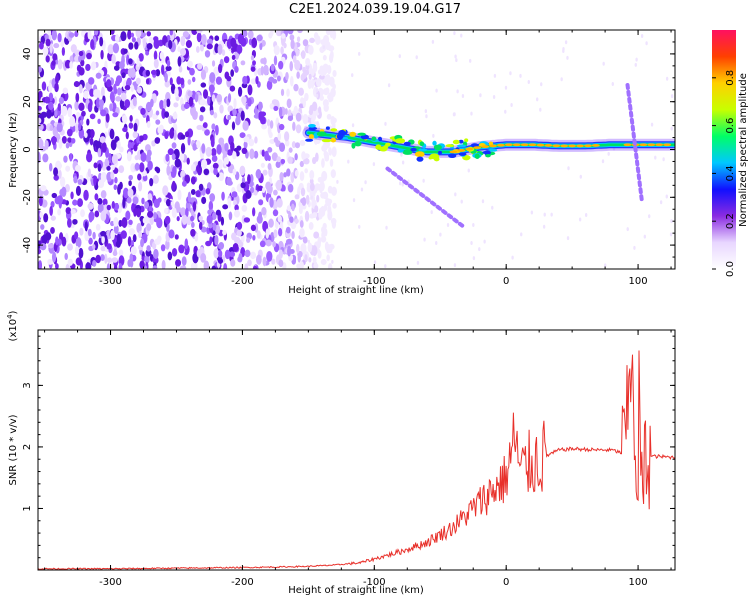  I want to click on branch-track, so click(425, 197).